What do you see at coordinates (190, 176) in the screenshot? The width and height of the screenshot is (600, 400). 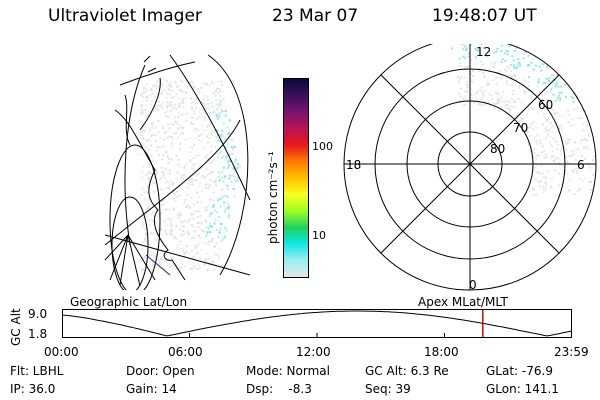 I see `uv-emission-speckle` at bounding box center [190, 176].